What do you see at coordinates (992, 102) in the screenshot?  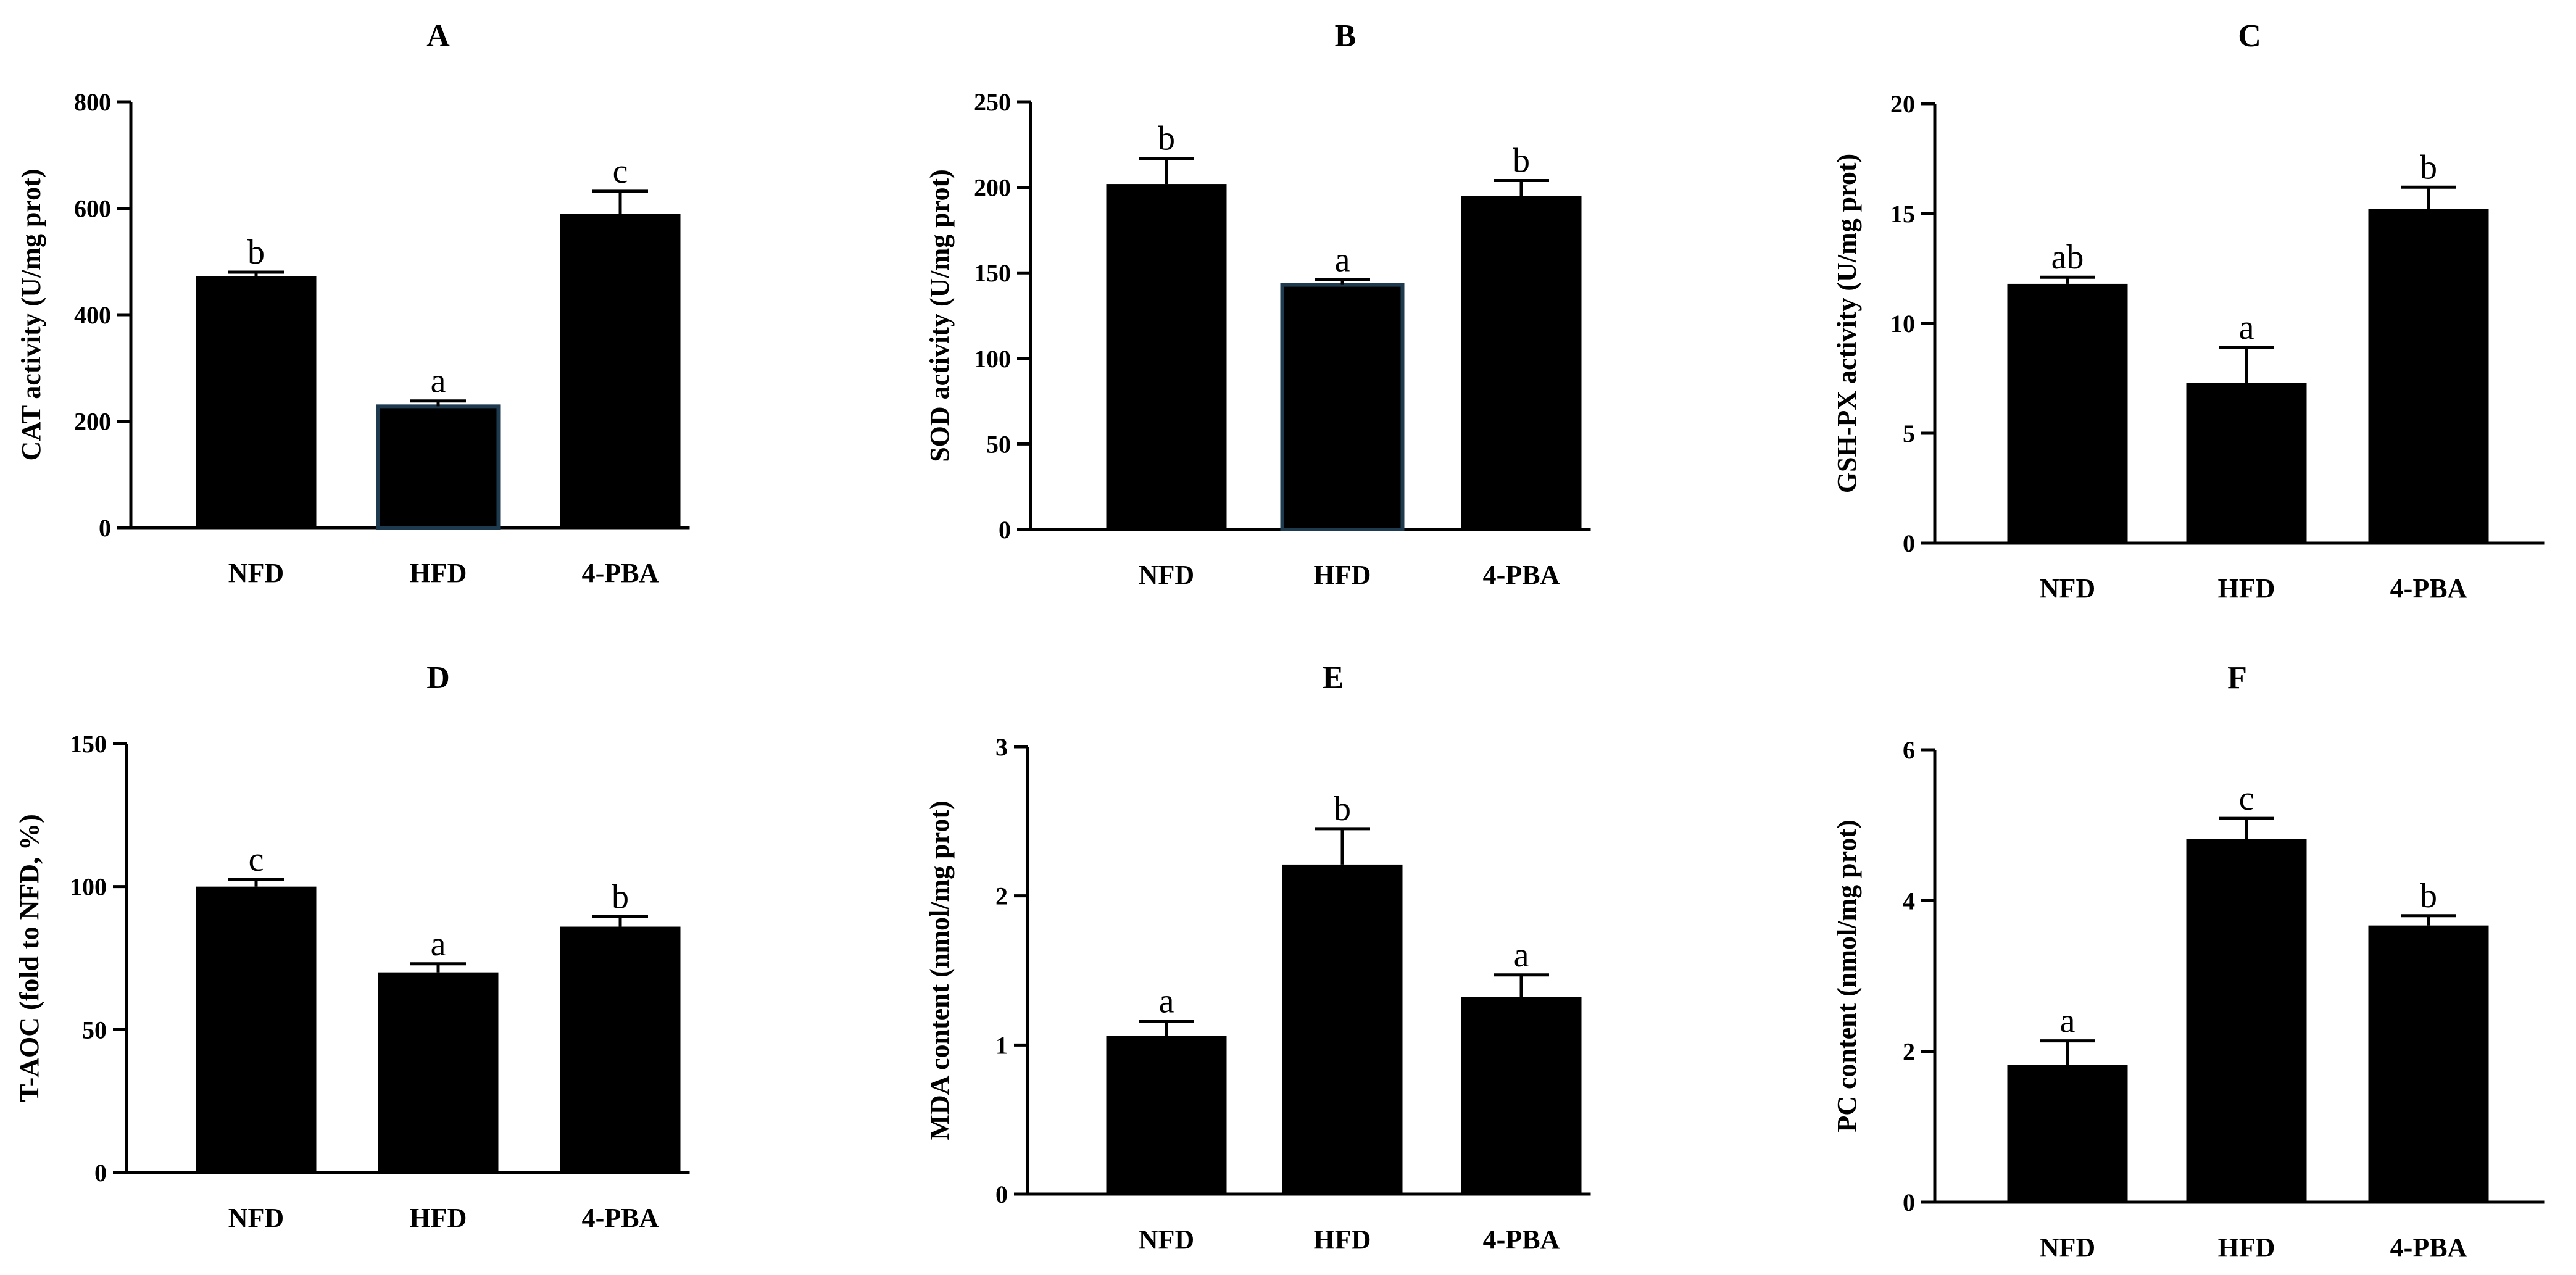 I see `y-tick-label-b-5: 250` at bounding box center [992, 102].